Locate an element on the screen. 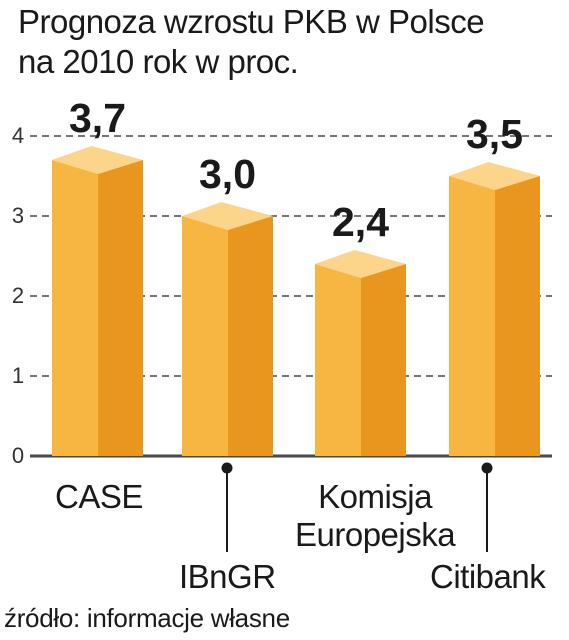 This screenshot has width=569, height=640. y-tick-label: 2 is located at coordinates (18, 295).